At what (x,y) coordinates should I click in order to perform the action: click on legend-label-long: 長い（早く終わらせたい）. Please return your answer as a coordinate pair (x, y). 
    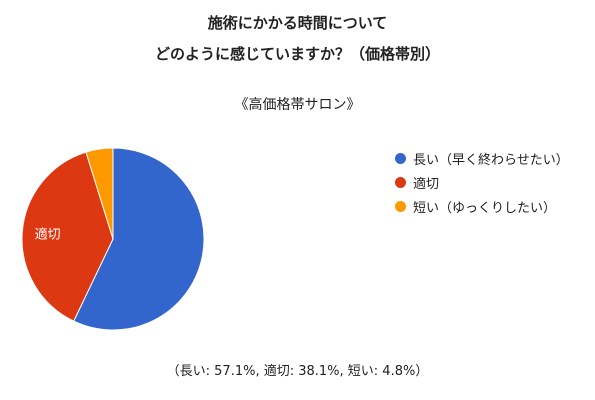
    Looking at the image, I should click on (491, 160).